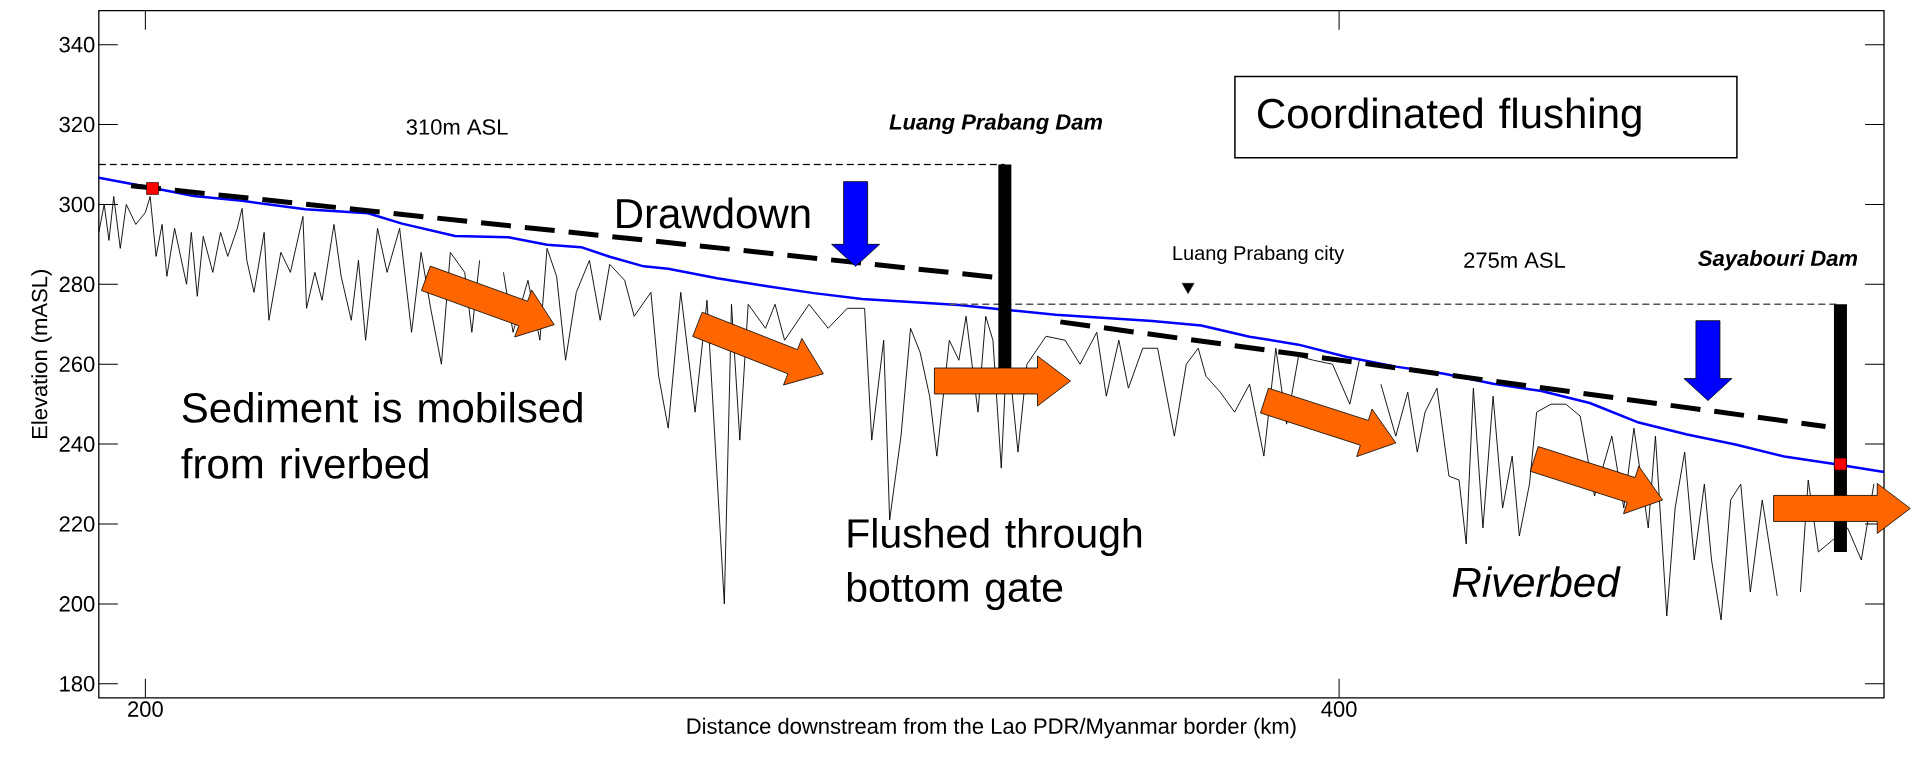  Describe the element at coordinates (381, 435) in the screenshot. I see `annotation: Sediment is mobilsed from riverbed` at that location.